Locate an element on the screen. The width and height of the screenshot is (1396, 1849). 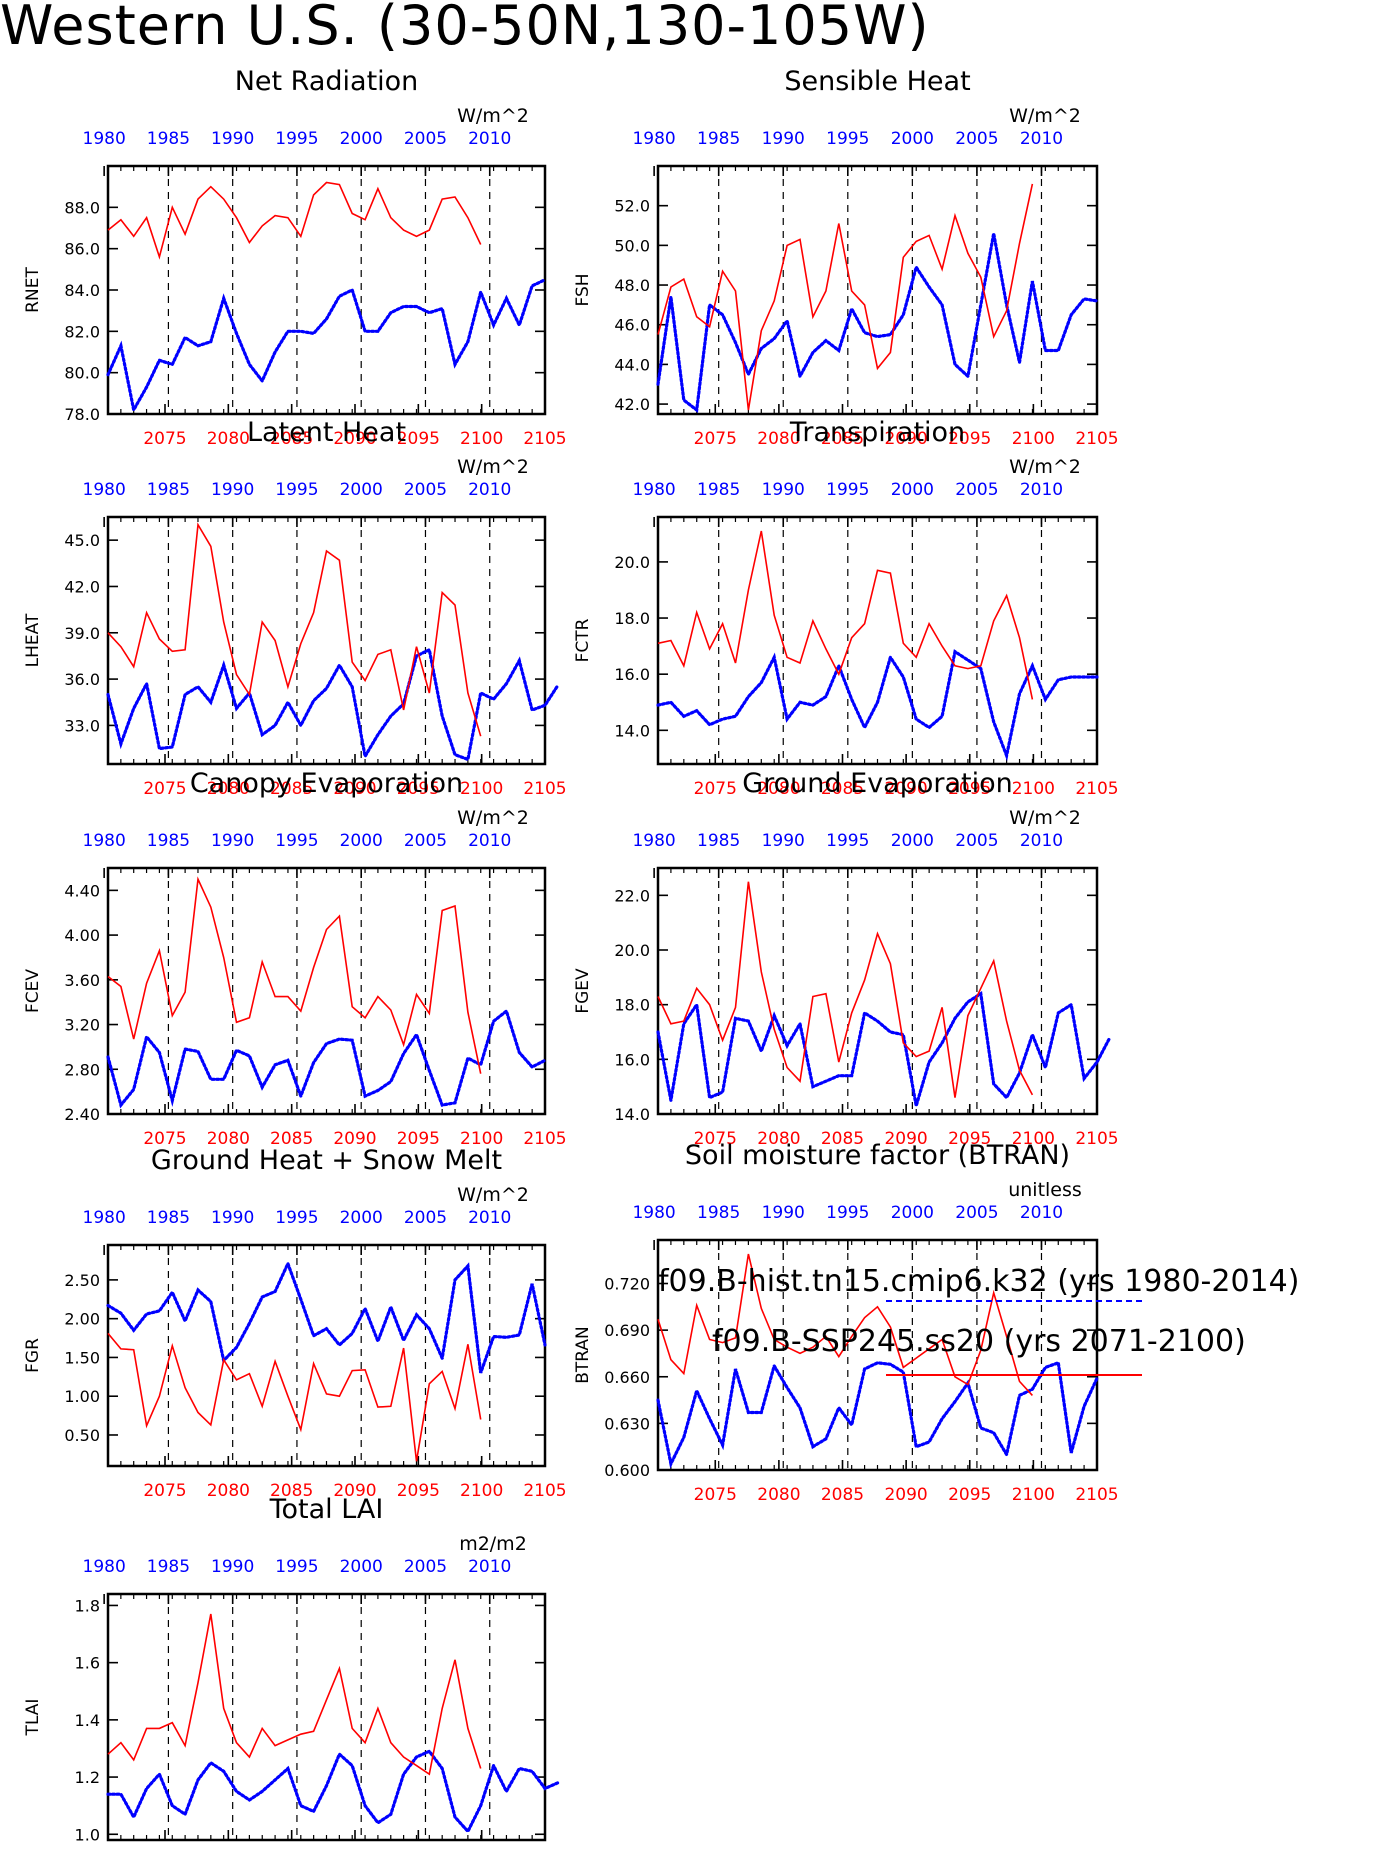
y-axis-label: FCEV is located at coordinates (33, 991).